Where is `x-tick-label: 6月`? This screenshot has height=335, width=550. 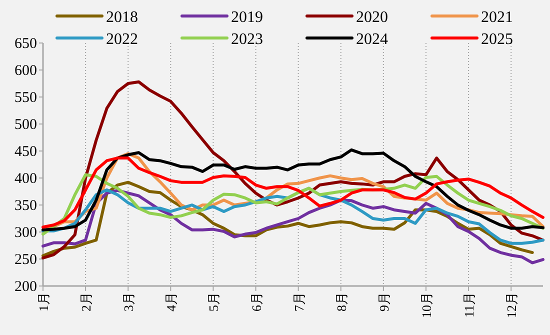 x-tick-label: 6月 is located at coordinates (256, 302).